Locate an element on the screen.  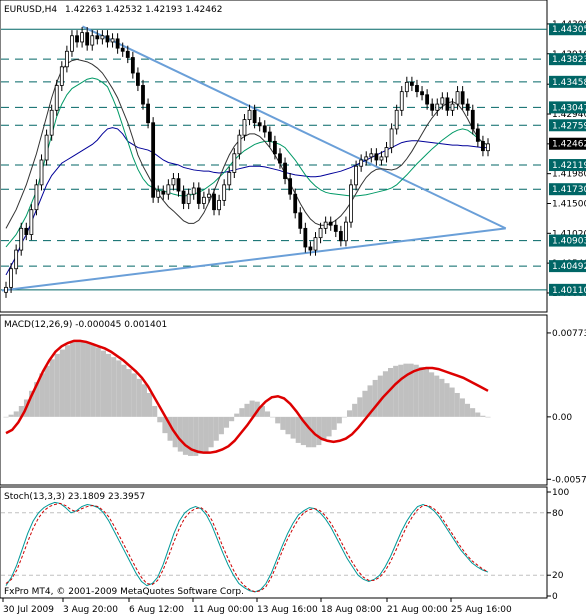
price-level-label: 1.40903 is located at coordinates (569, 242).